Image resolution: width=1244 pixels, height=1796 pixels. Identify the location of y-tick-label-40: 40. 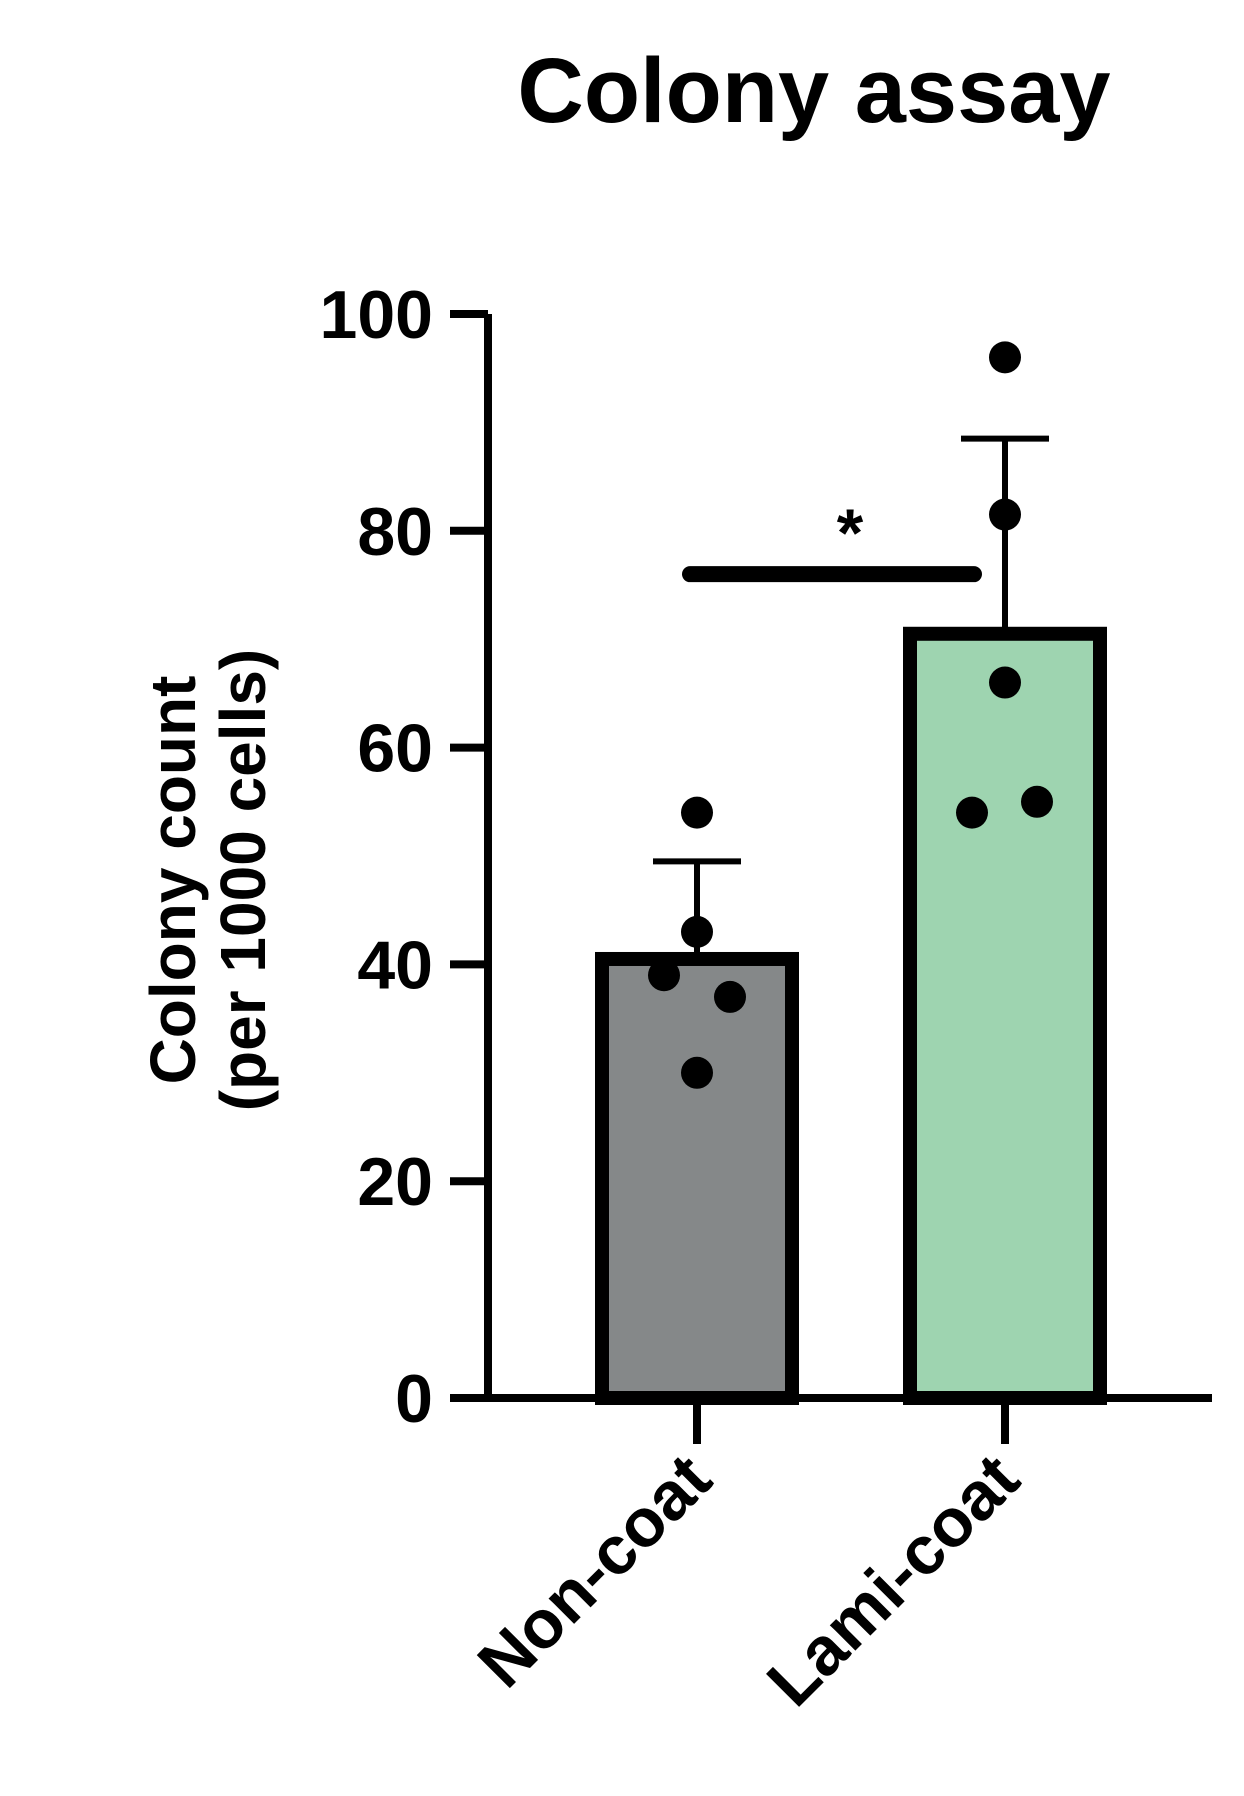
(395, 965).